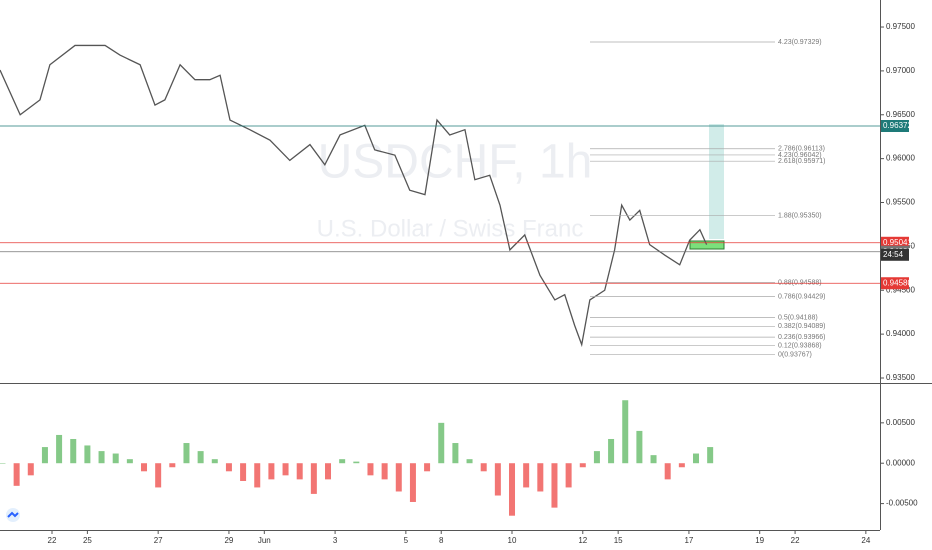 This screenshot has width=932, height=550. Describe the element at coordinates (801, 337) in the screenshot. I see `fib-label: 0.236(0.93966)` at that location.